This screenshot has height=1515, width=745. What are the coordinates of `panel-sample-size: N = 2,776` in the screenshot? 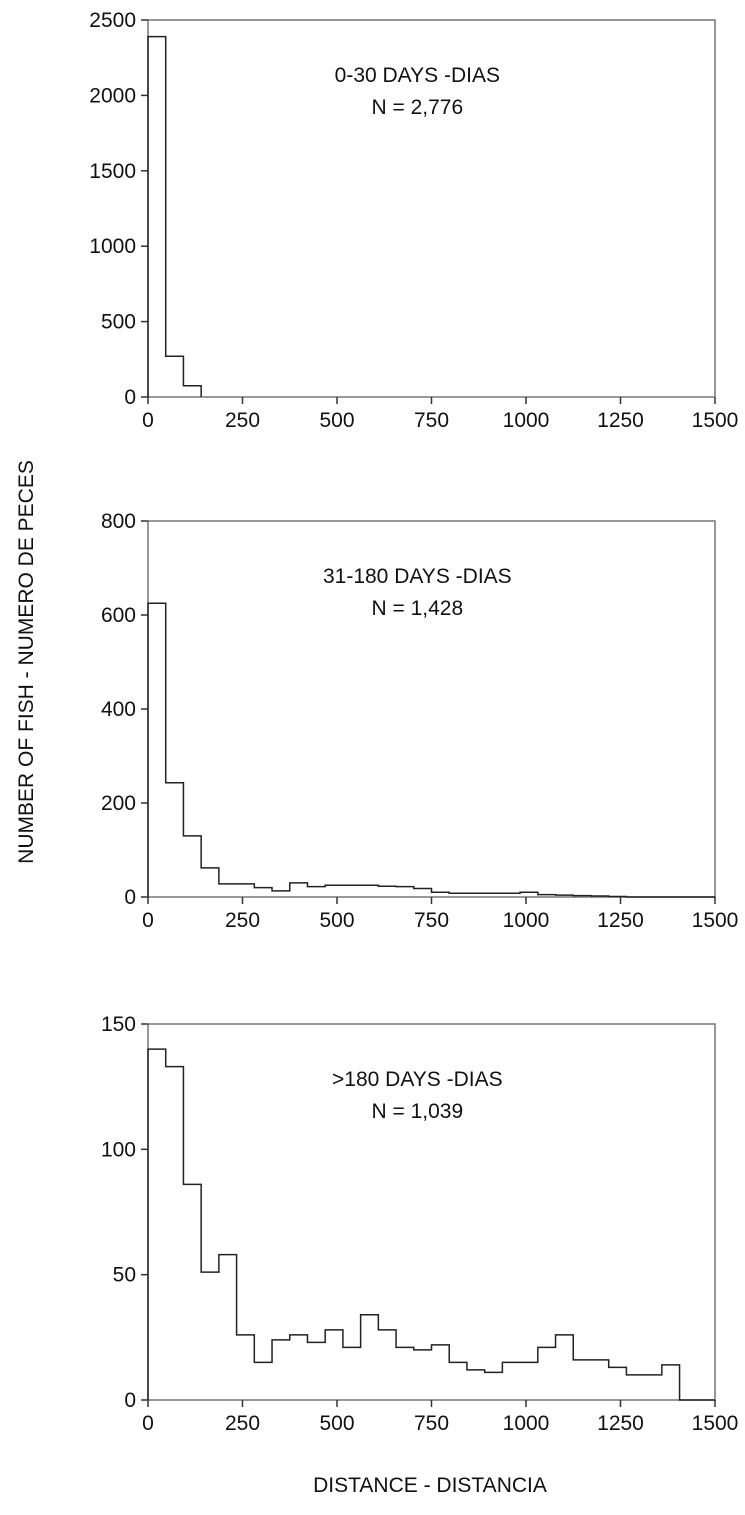 It's located at (417, 107).